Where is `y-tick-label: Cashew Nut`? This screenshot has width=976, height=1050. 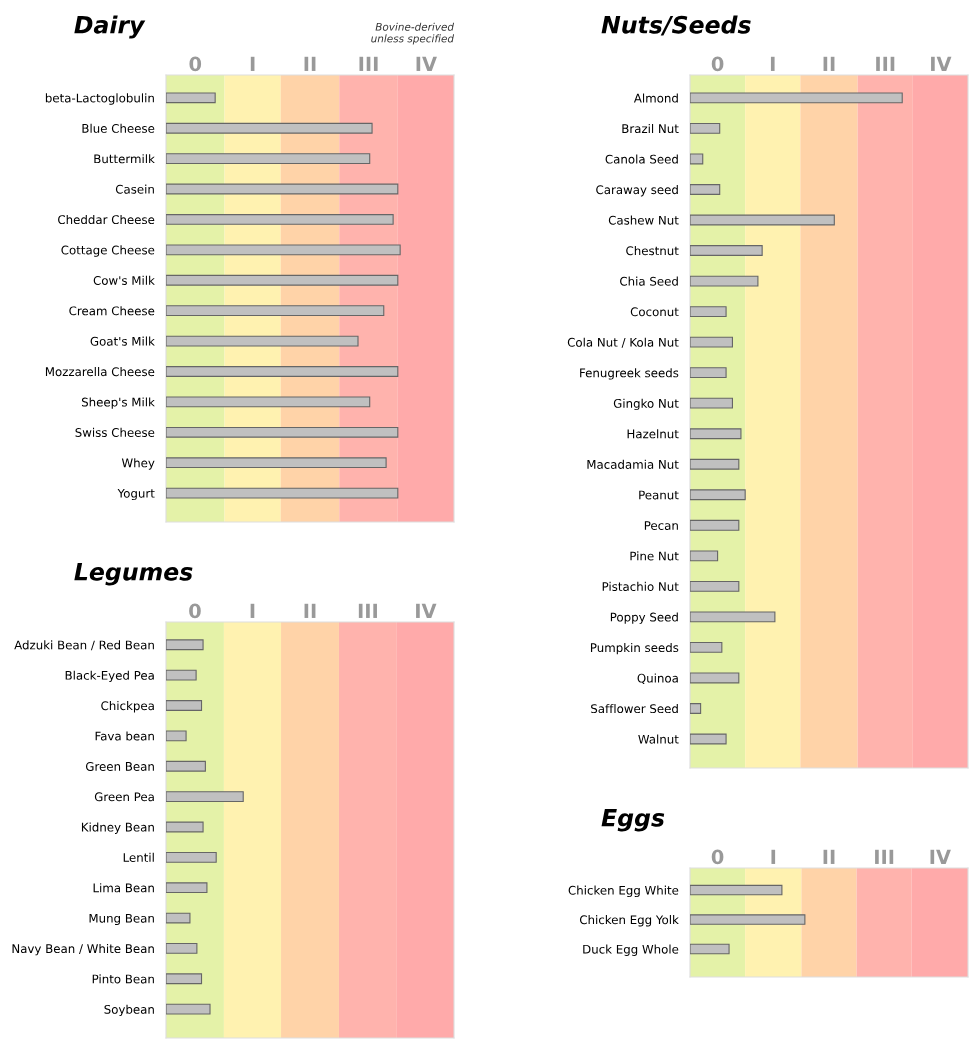 y-tick-label: Cashew Nut is located at coordinates (643, 220).